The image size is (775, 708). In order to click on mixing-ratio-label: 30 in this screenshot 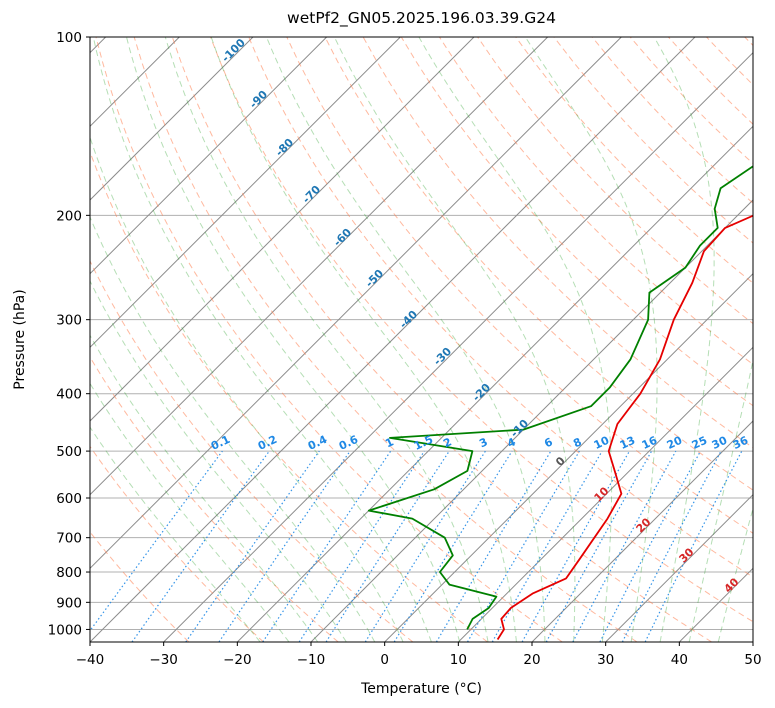, I will do `click(720, 443)`.